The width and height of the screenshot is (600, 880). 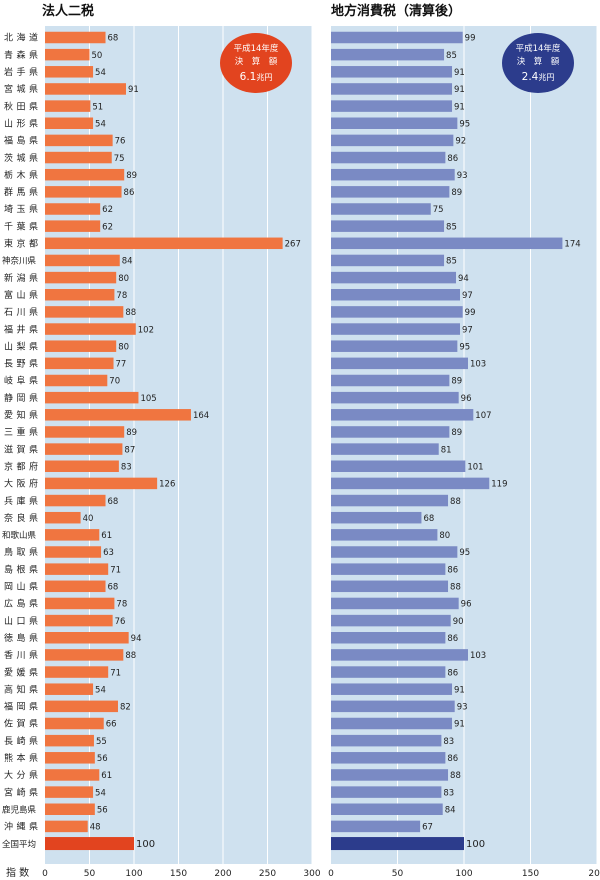 I want to click on category-label: 山梨県, so click(x=21, y=346).